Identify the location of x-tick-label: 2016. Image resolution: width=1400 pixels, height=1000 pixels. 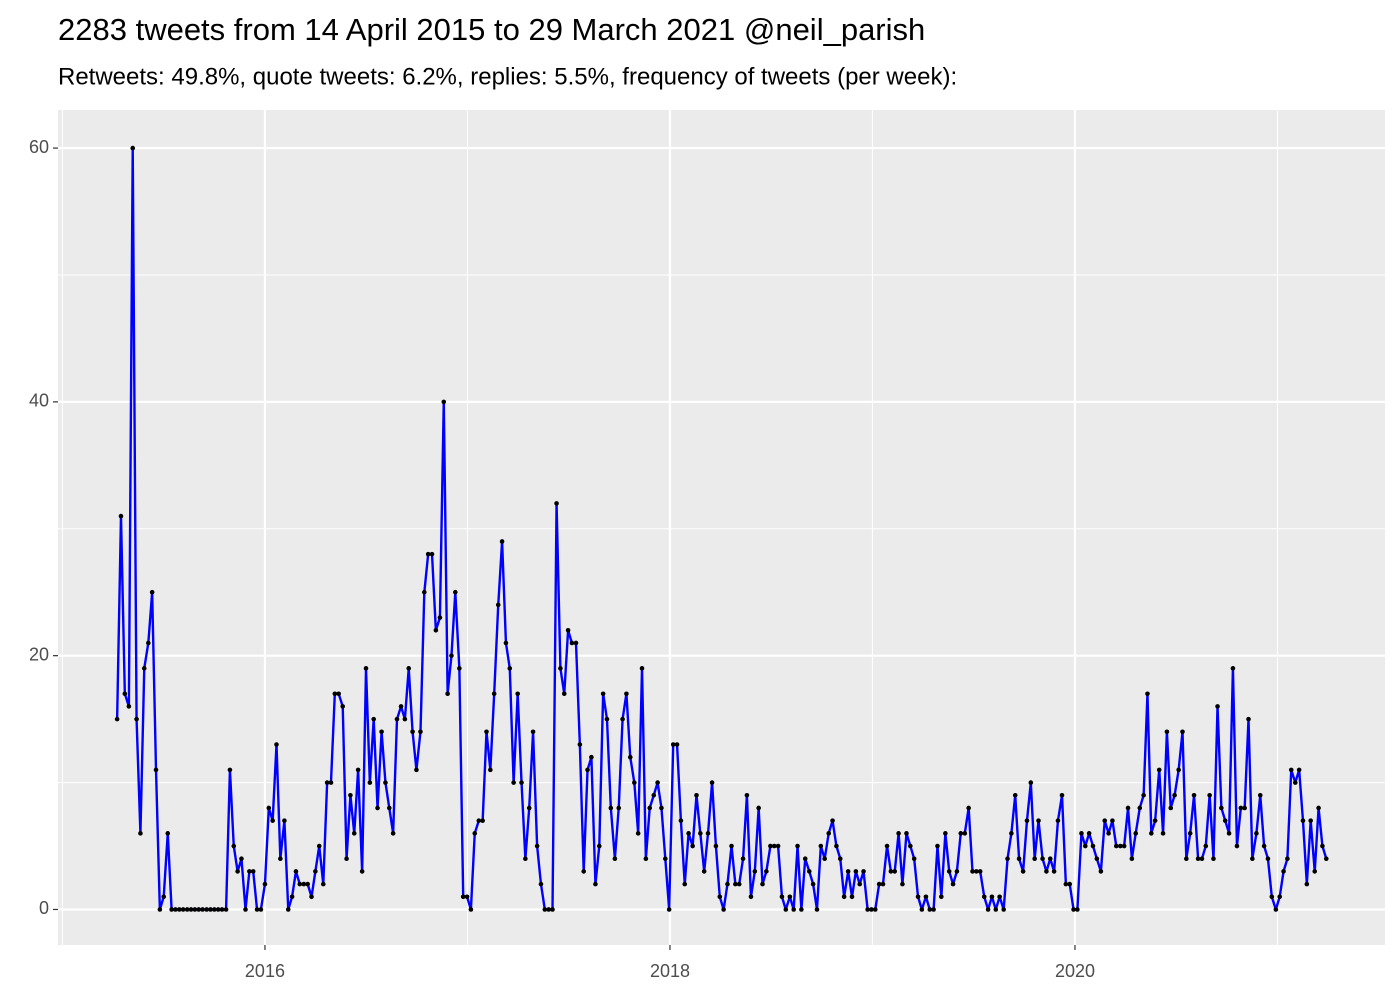
(265, 971).